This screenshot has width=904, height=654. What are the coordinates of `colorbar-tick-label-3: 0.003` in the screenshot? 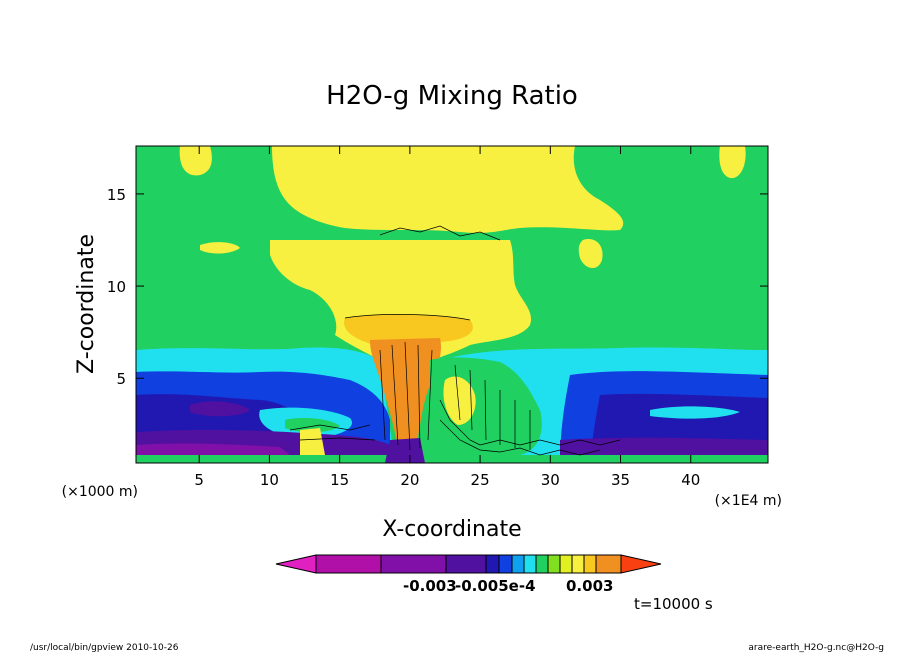 It's located at (589, 586).